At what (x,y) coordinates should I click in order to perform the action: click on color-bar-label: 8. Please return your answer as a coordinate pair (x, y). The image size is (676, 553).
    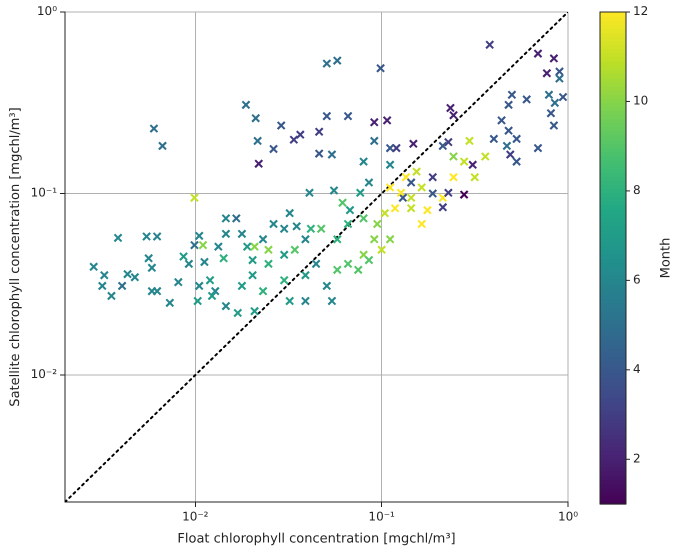
    Looking at the image, I should click on (637, 190).